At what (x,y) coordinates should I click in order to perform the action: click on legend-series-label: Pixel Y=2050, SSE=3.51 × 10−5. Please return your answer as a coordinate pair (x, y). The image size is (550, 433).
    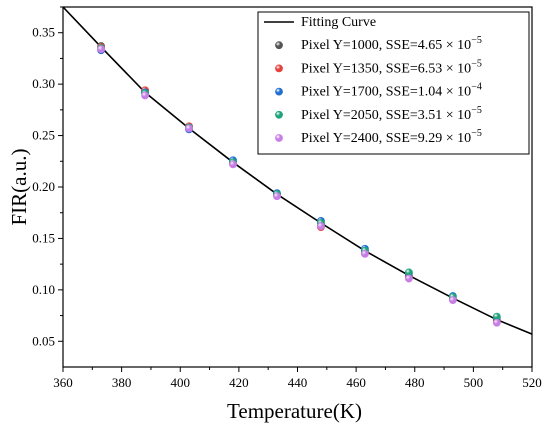
    Looking at the image, I should click on (391, 114).